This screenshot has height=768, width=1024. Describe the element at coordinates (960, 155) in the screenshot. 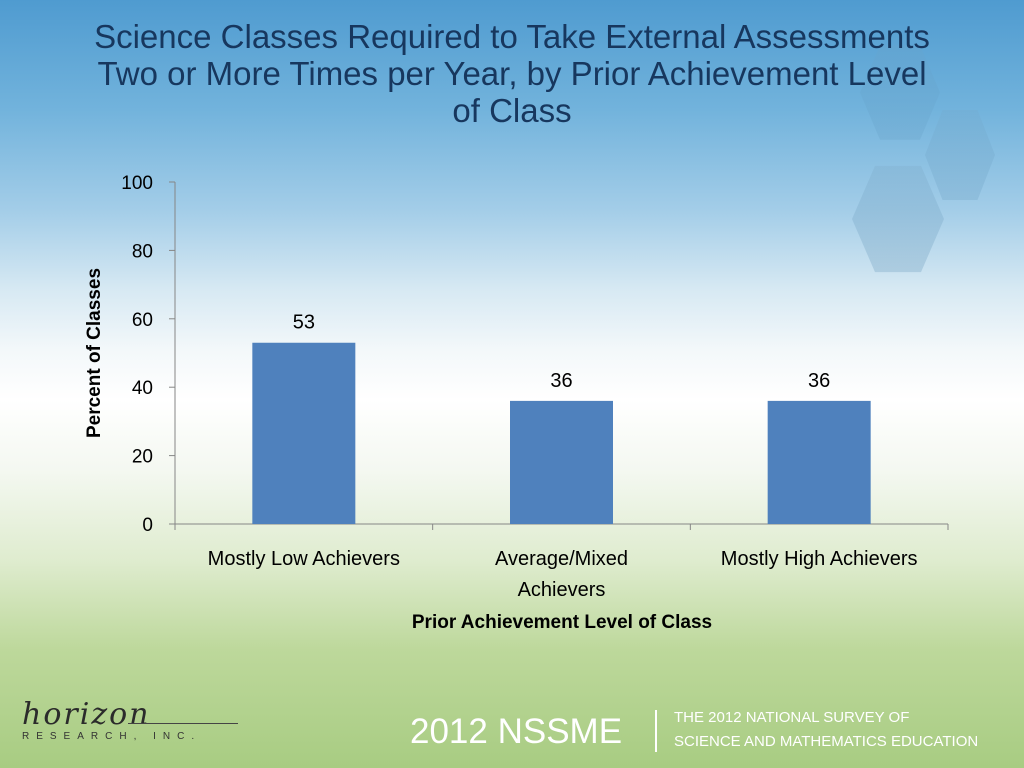

I see `decorative-hexagon` at that location.